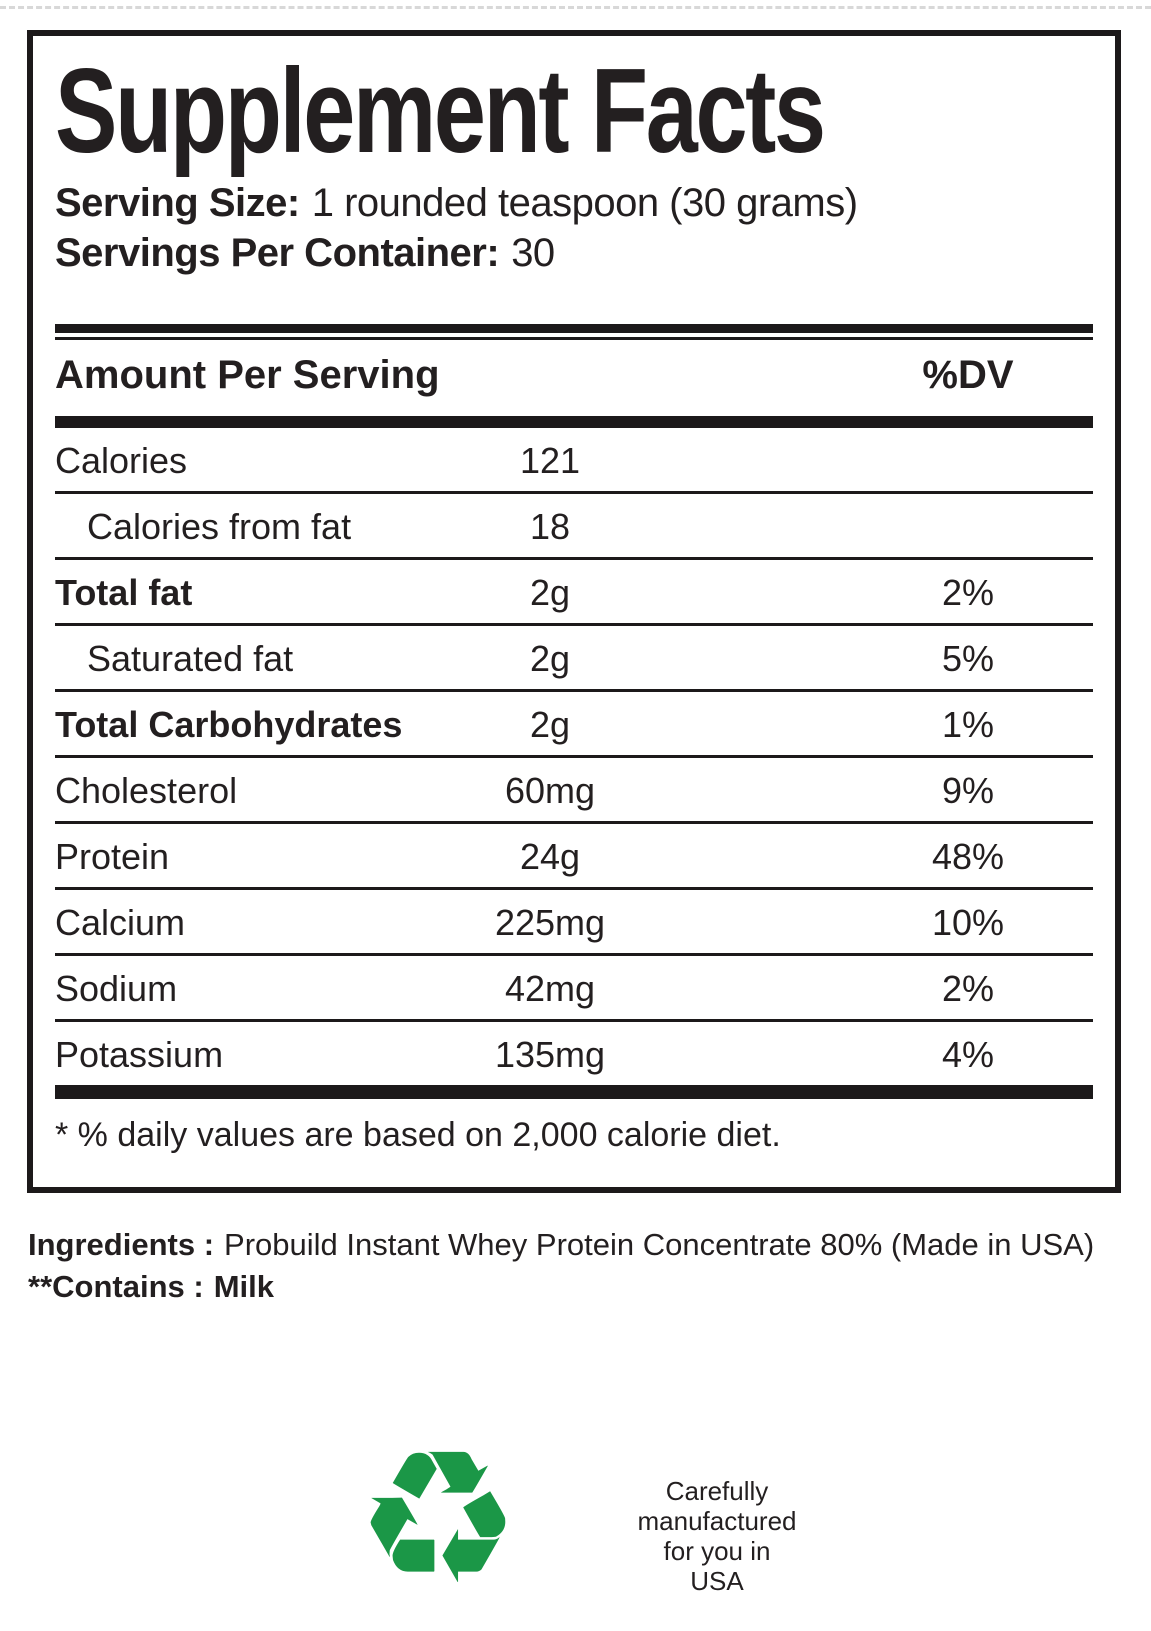 This screenshot has width=1151, height=1631. Describe the element at coordinates (717, 1581) in the screenshot. I see `manufactured-text-line: USA` at that location.